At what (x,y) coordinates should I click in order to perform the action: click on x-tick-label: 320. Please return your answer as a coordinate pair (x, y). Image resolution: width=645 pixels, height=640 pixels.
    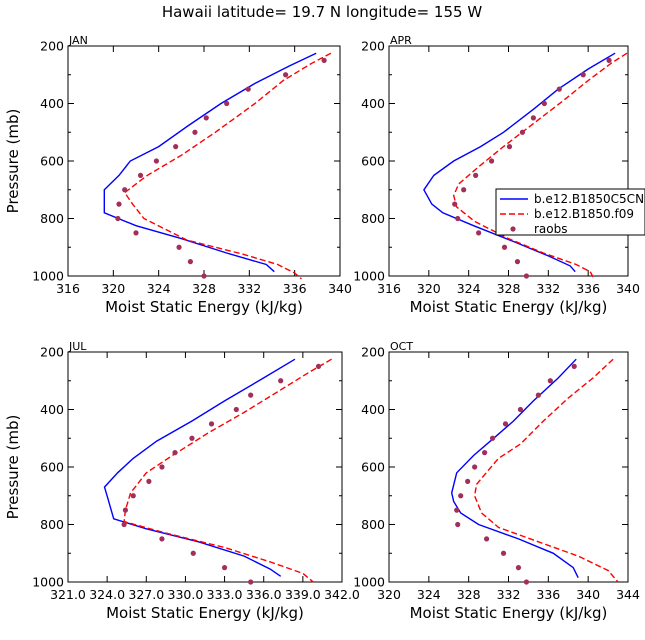
    Looking at the image, I should click on (113, 288).